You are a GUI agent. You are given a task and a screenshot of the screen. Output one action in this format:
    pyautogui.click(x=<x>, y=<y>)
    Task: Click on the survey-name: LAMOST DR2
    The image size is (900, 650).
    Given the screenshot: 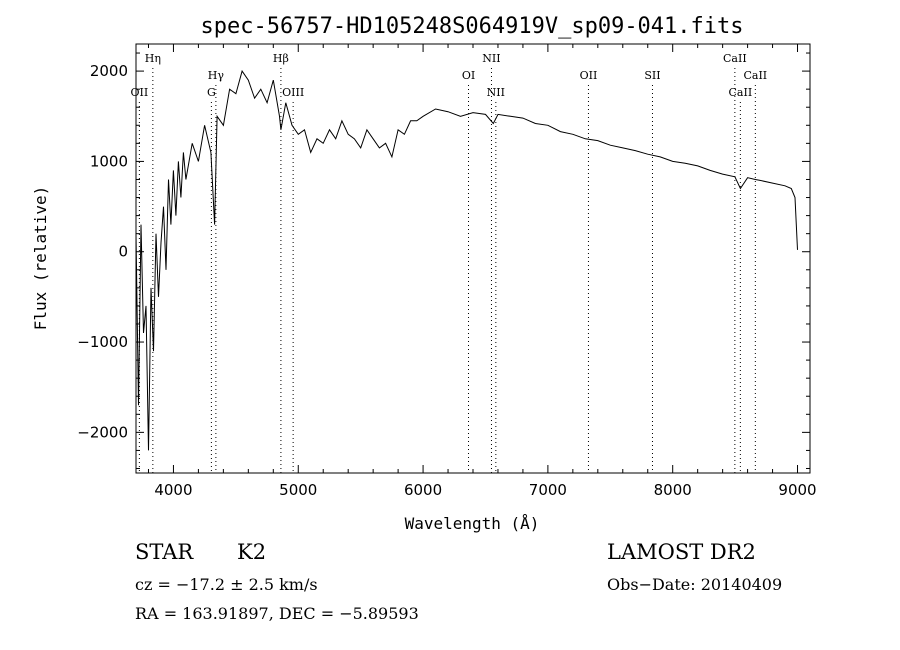 What is the action you would take?
    pyautogui.click(x=681, y=552)
    